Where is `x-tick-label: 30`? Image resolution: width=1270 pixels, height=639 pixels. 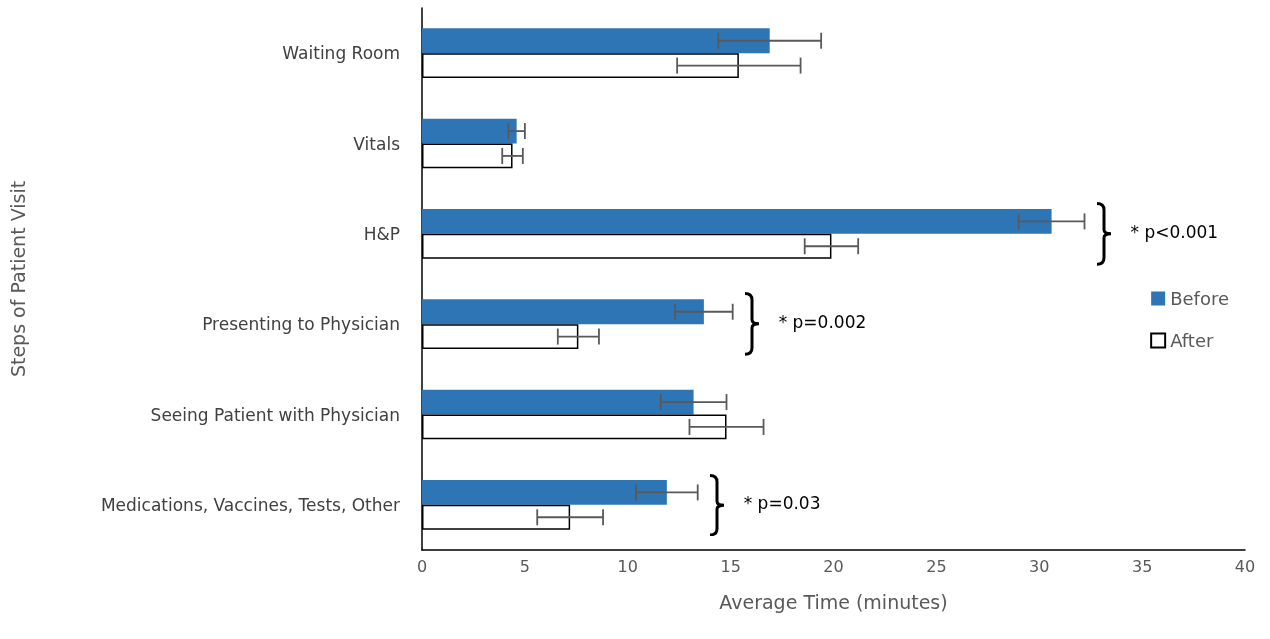
x-tick-label: 30 is located at coordinates (1039, 566).